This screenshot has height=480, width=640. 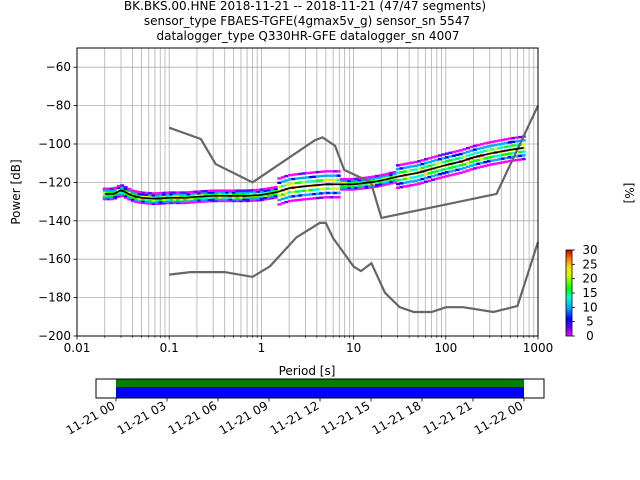 I want to click on x-tick-label: 100, so click(x=445, y=348).